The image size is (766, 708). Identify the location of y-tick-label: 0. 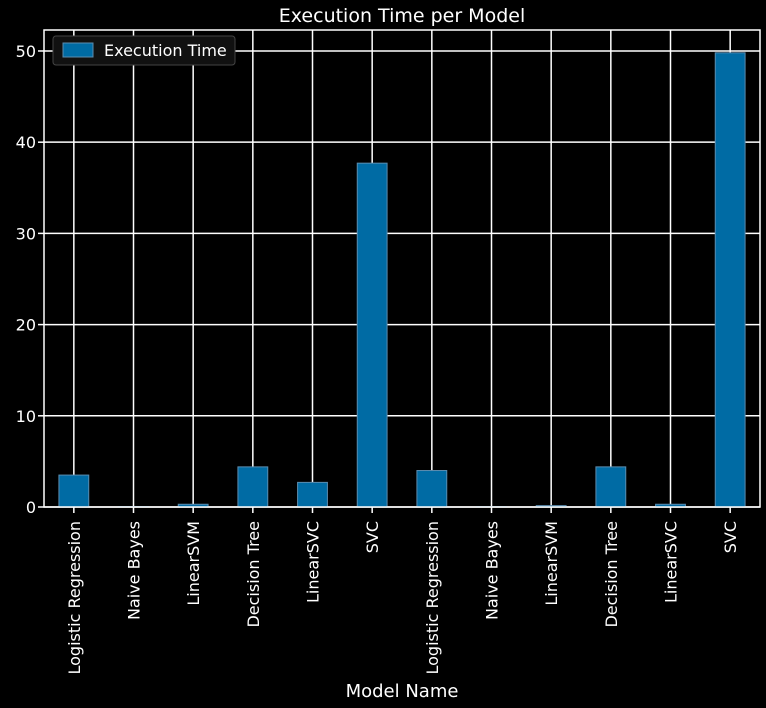
(31, 507).